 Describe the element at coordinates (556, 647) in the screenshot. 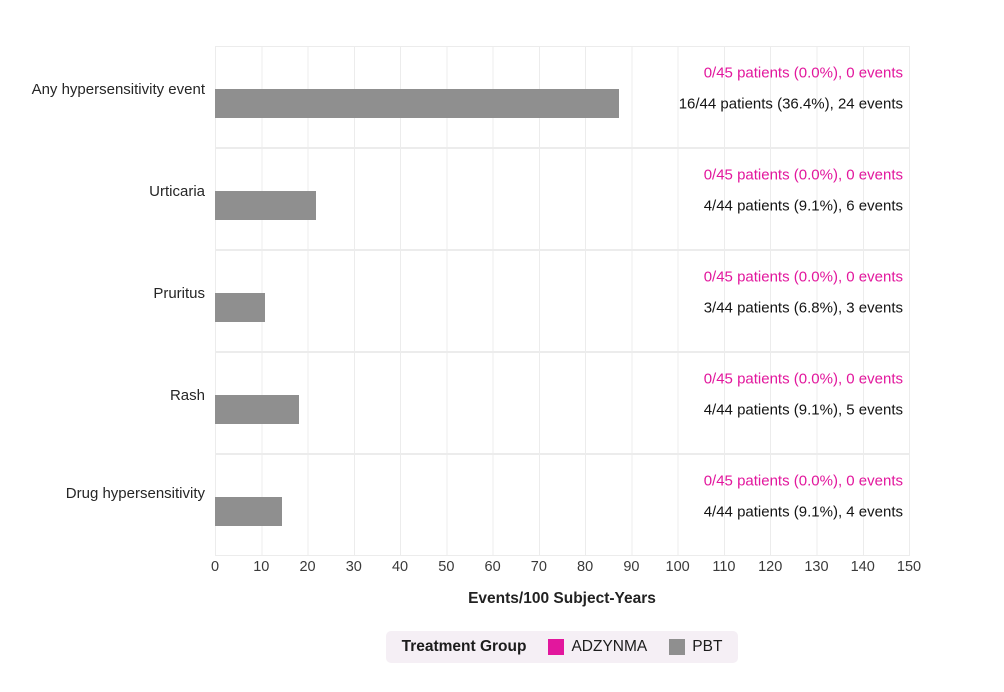

I see `adzynma-swatch-icon` at that location.